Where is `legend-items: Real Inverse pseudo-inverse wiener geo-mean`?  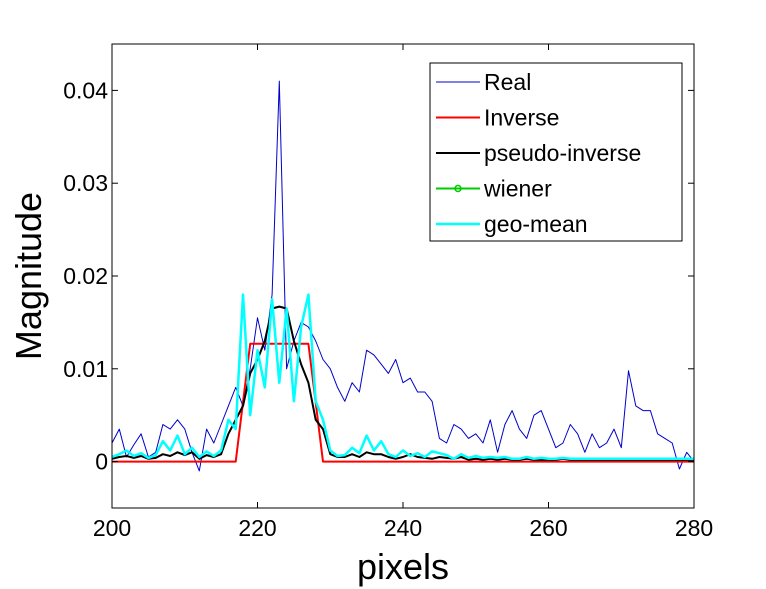 legend-items: Real Inverse pseudo-inverse wiener geo-mean is located at coordinates (538, 153).